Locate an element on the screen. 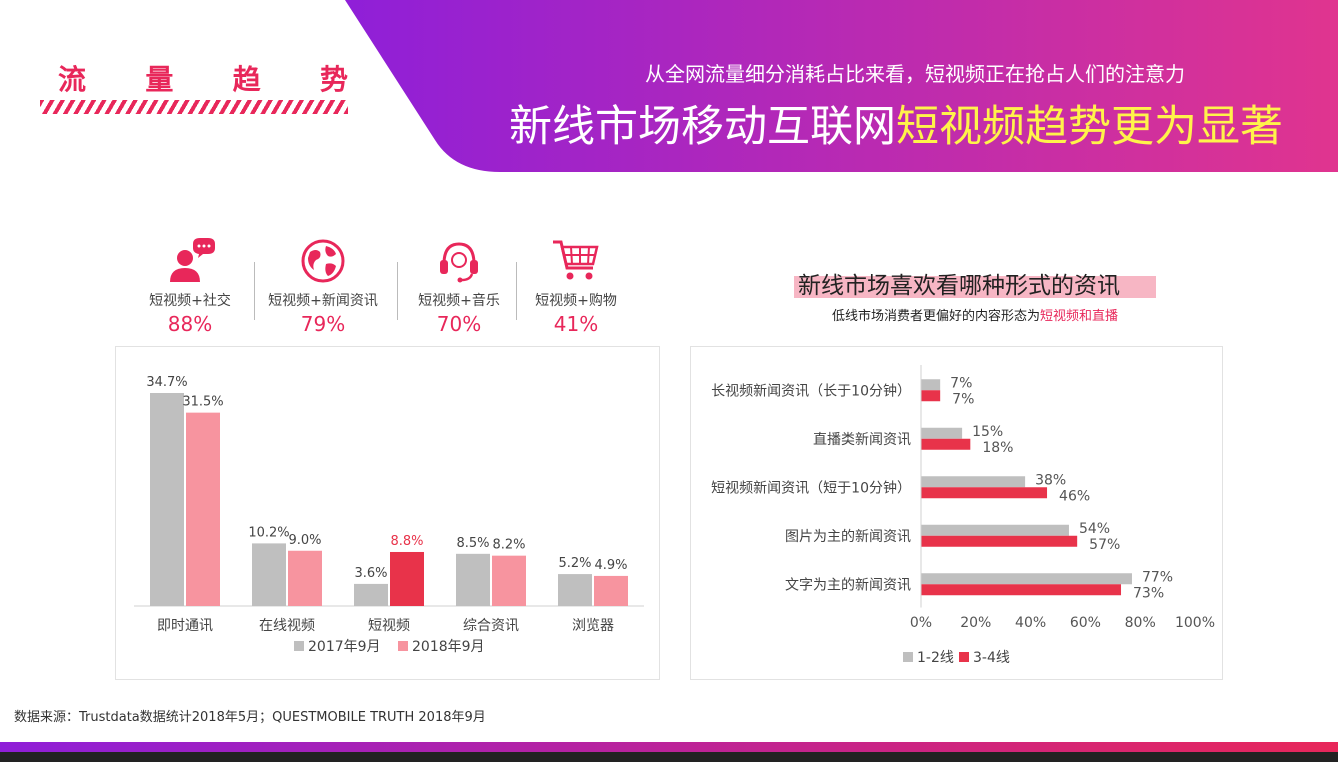  x-tick-label: 40% is located at coordinates (1030, 623).